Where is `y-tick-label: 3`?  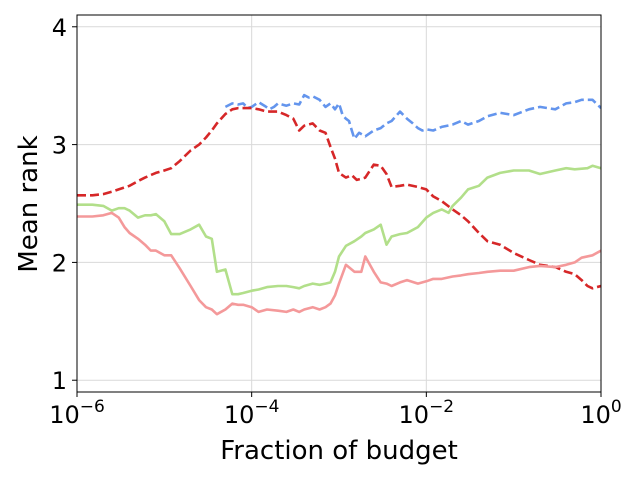
y-tick-label: 3 is located at coordinates (59, 146).